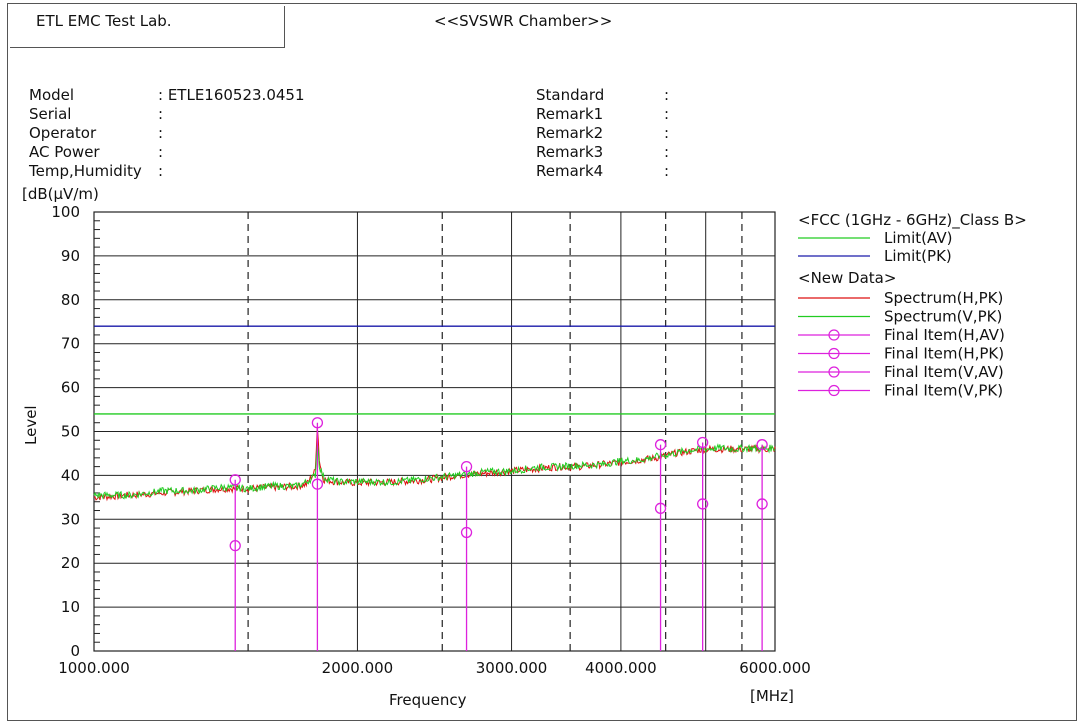 Image resolution: width=1085 pixels, height=724 pixels. Describe the element at coordinates (570, 152) in the screenshot. I see `info-label: Remark3` at that location.